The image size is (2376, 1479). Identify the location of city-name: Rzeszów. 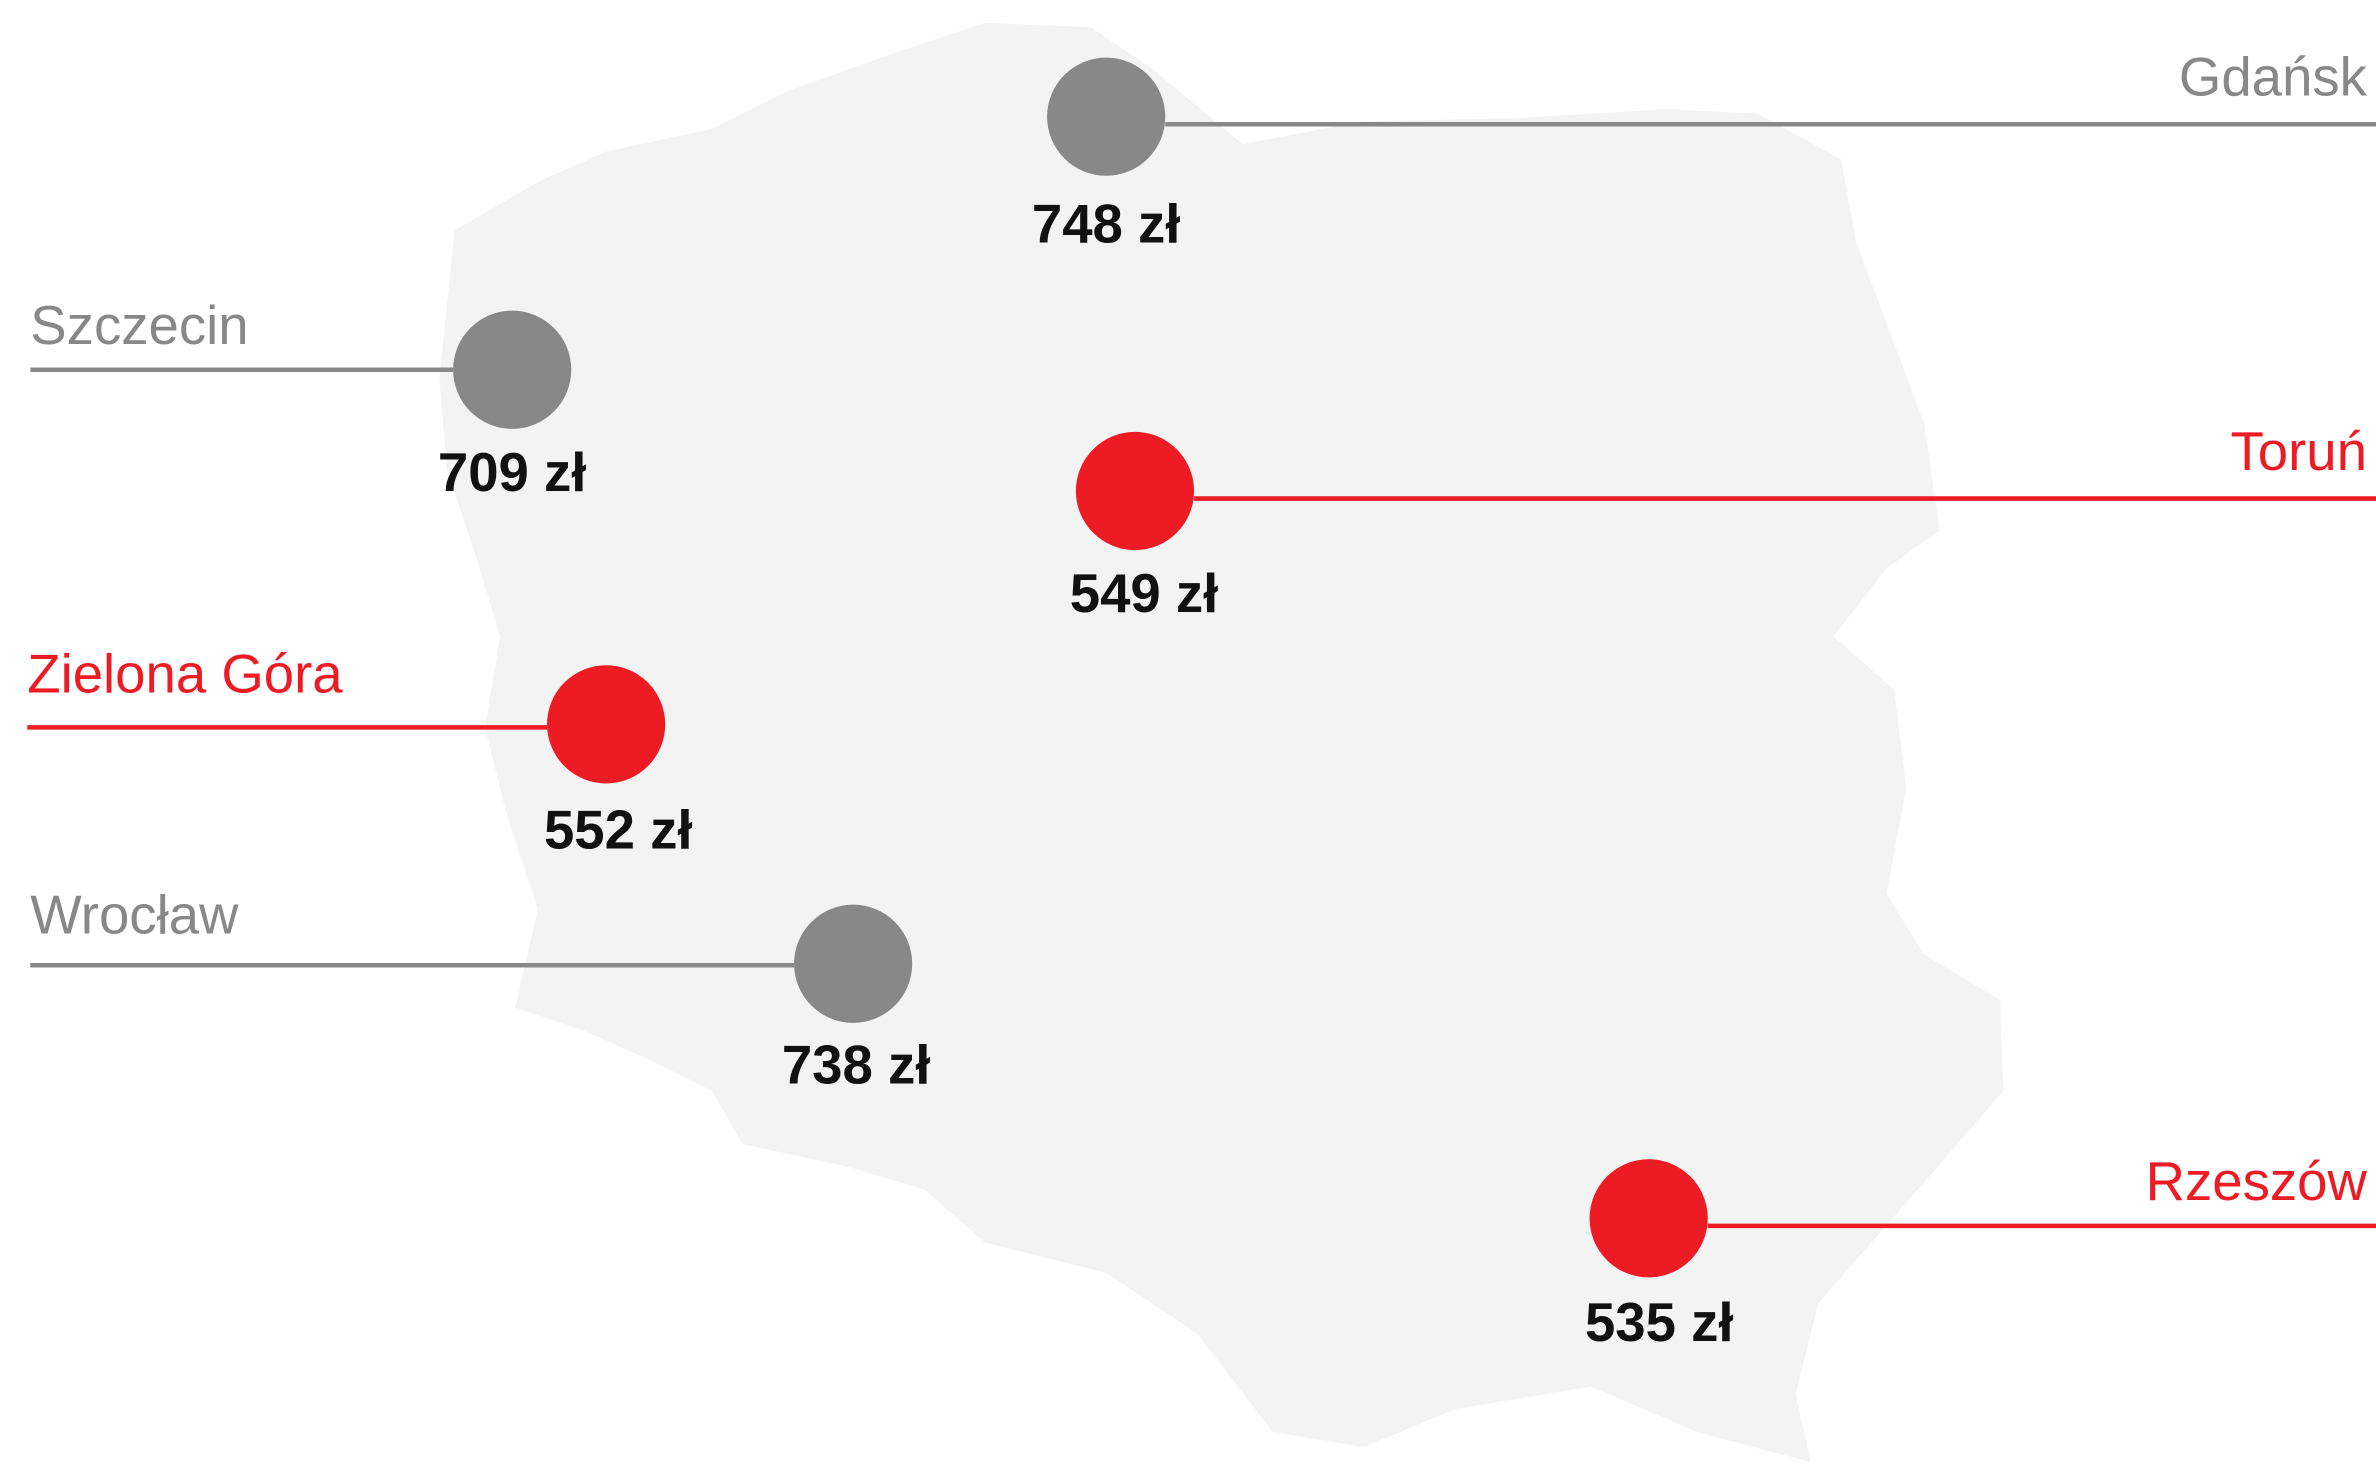
(2257, 1181).